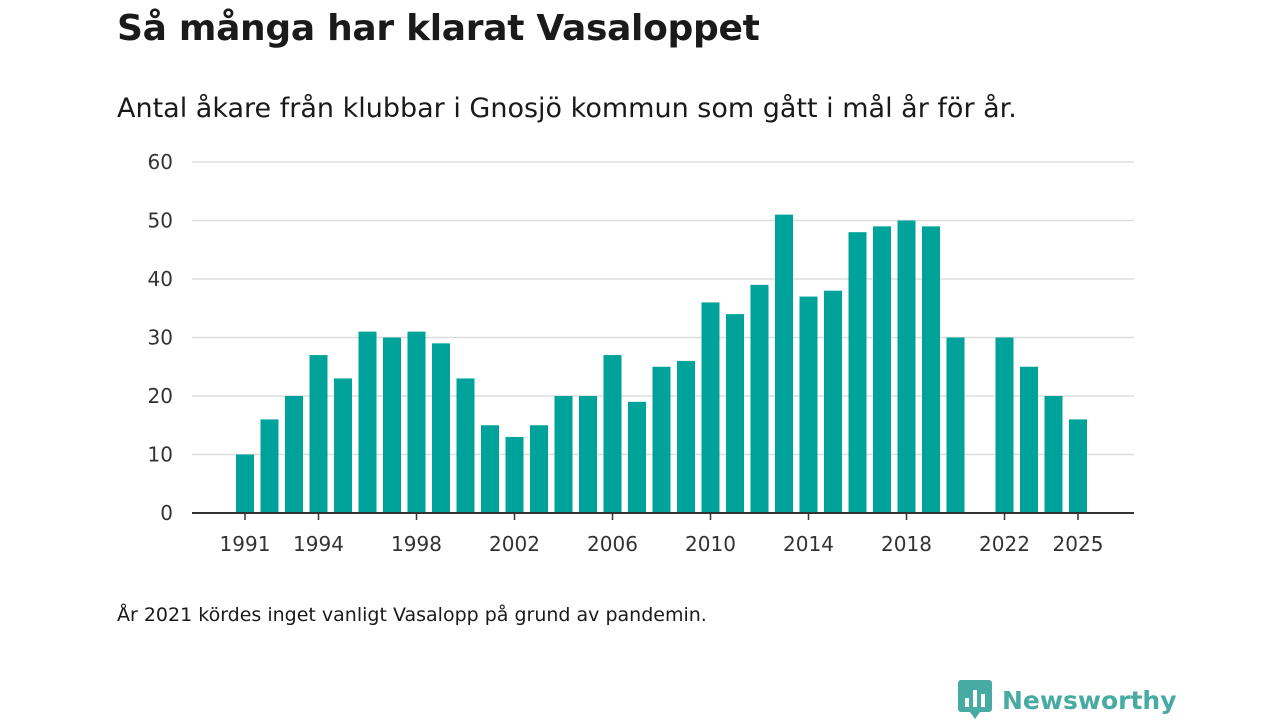 This screenshot has width=1280, height=720. I want to click on bar-1999, so click(441, 428).